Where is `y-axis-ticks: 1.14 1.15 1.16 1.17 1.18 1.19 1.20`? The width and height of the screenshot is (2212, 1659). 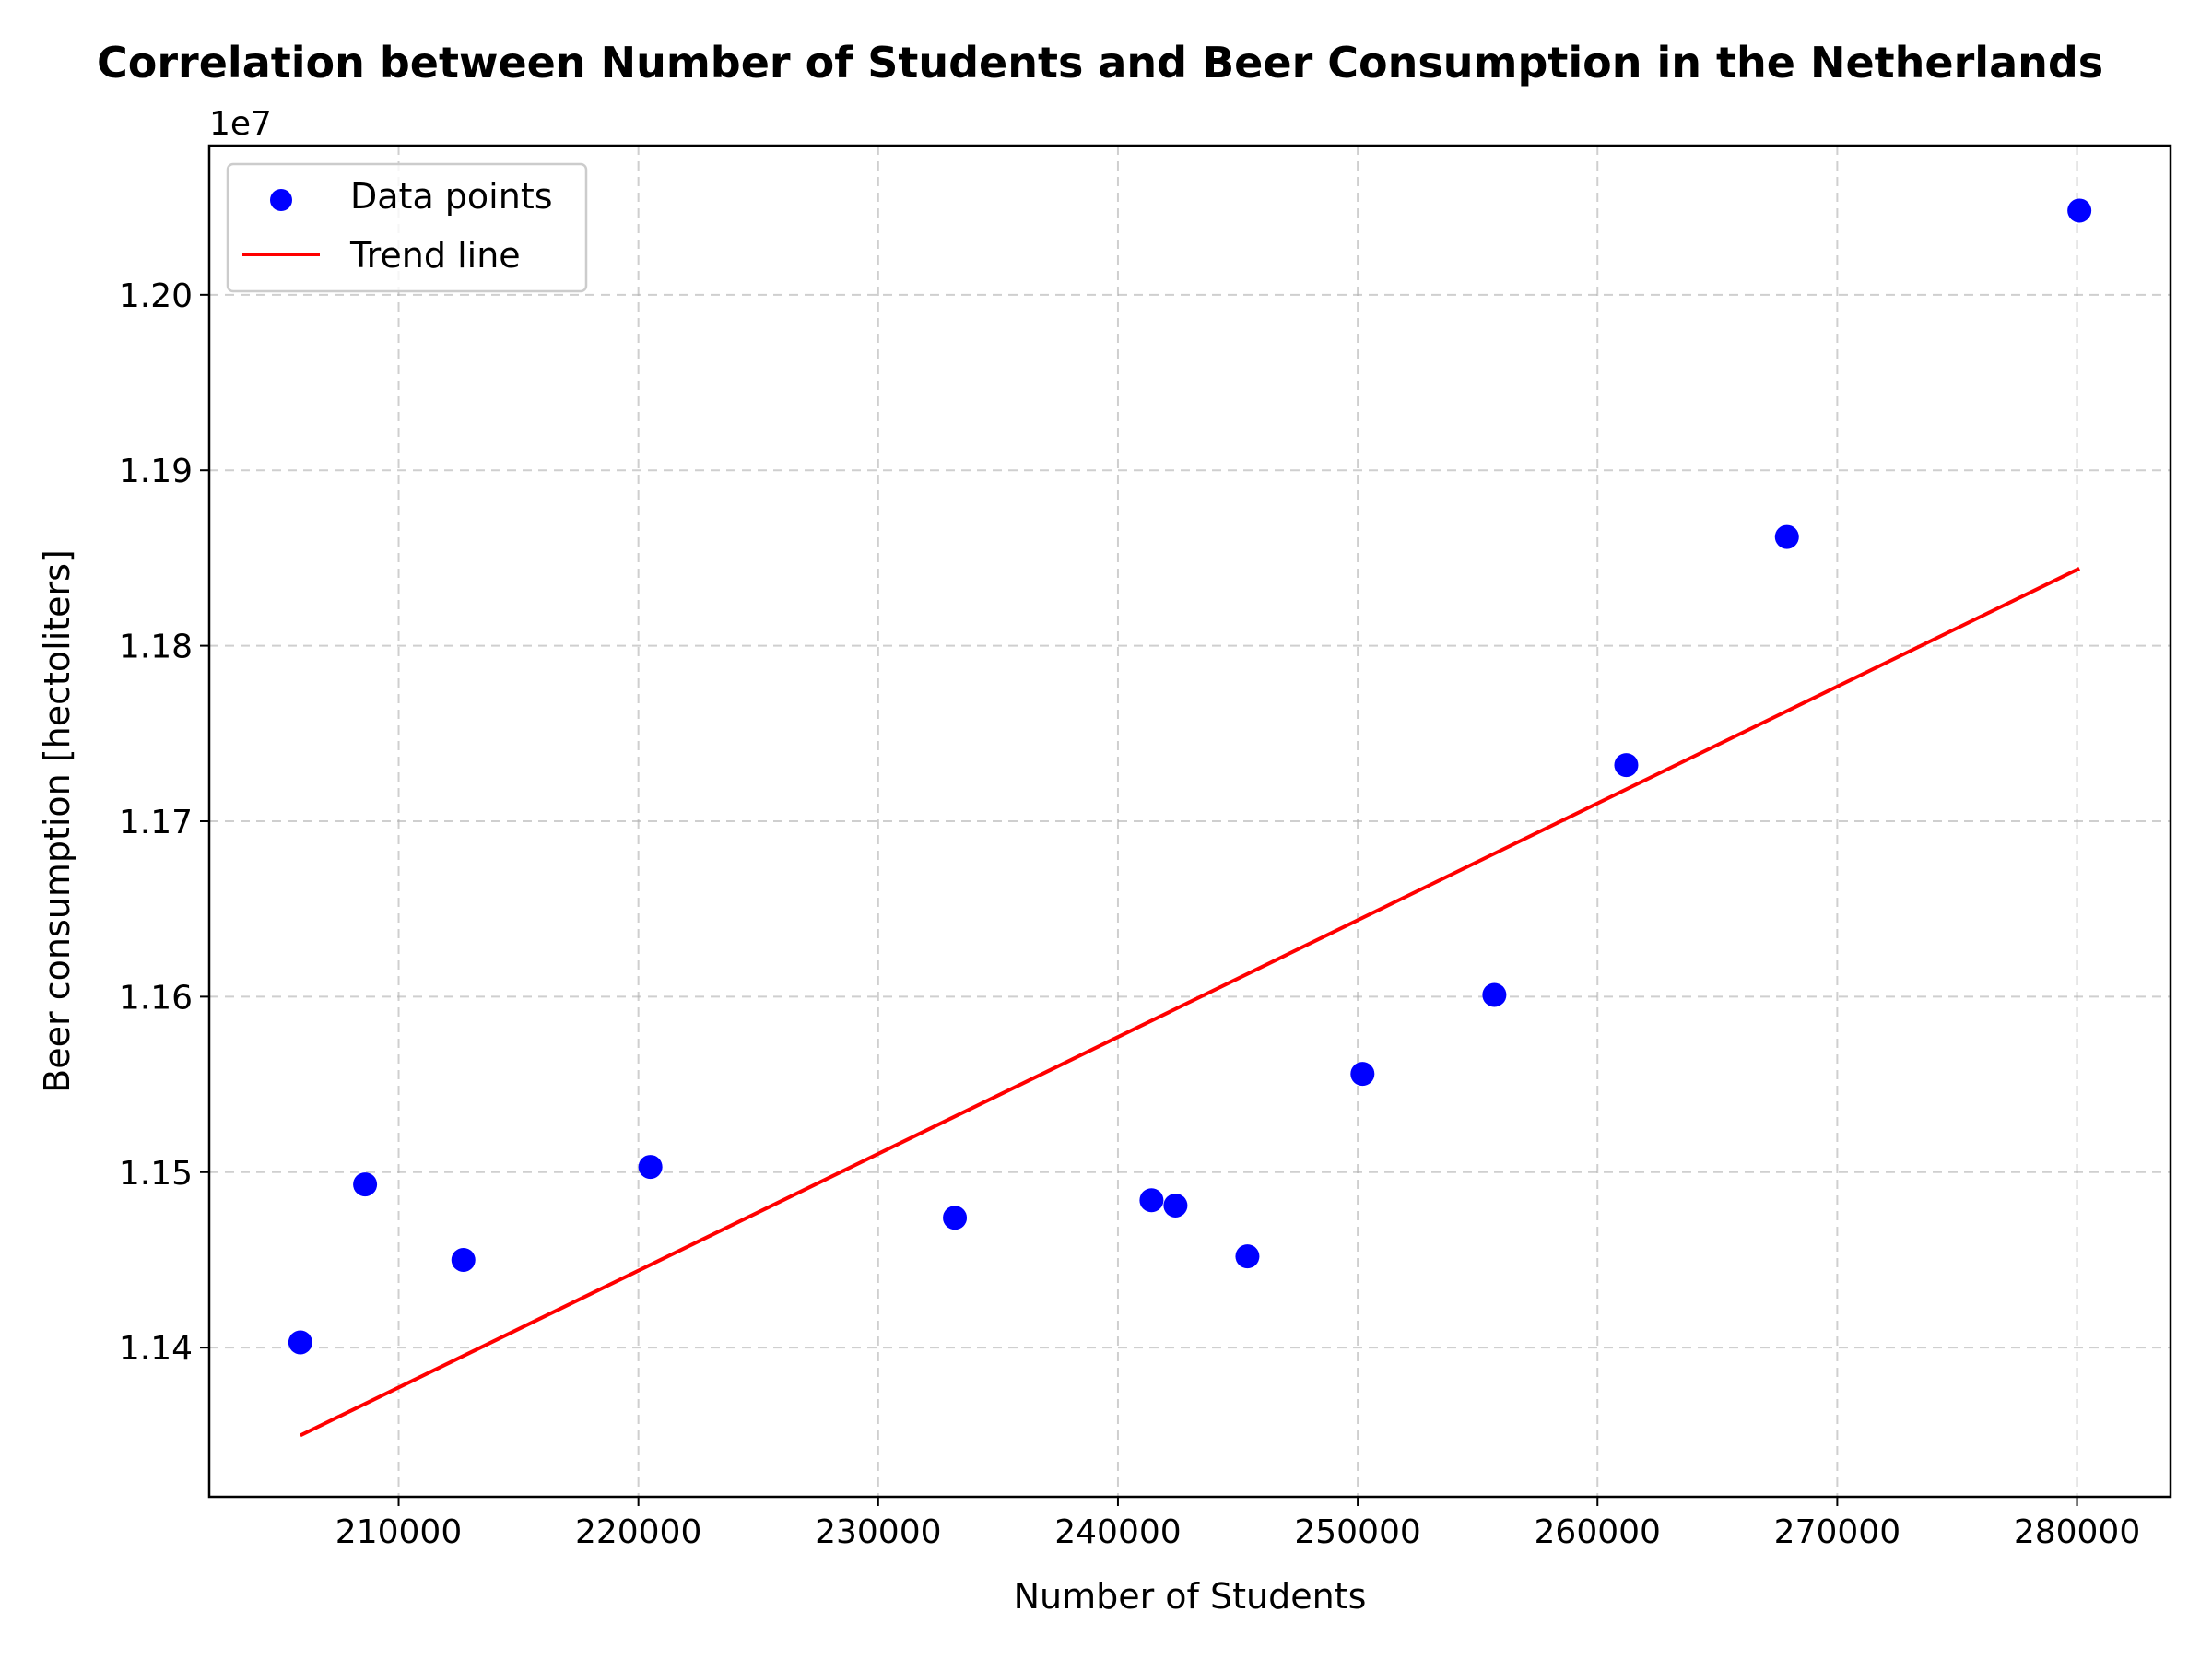 y-axis-ticks: 1.14 1.15 1.16 1.17 1.18 1.19 1.20 is located at coordinates (164, 822).